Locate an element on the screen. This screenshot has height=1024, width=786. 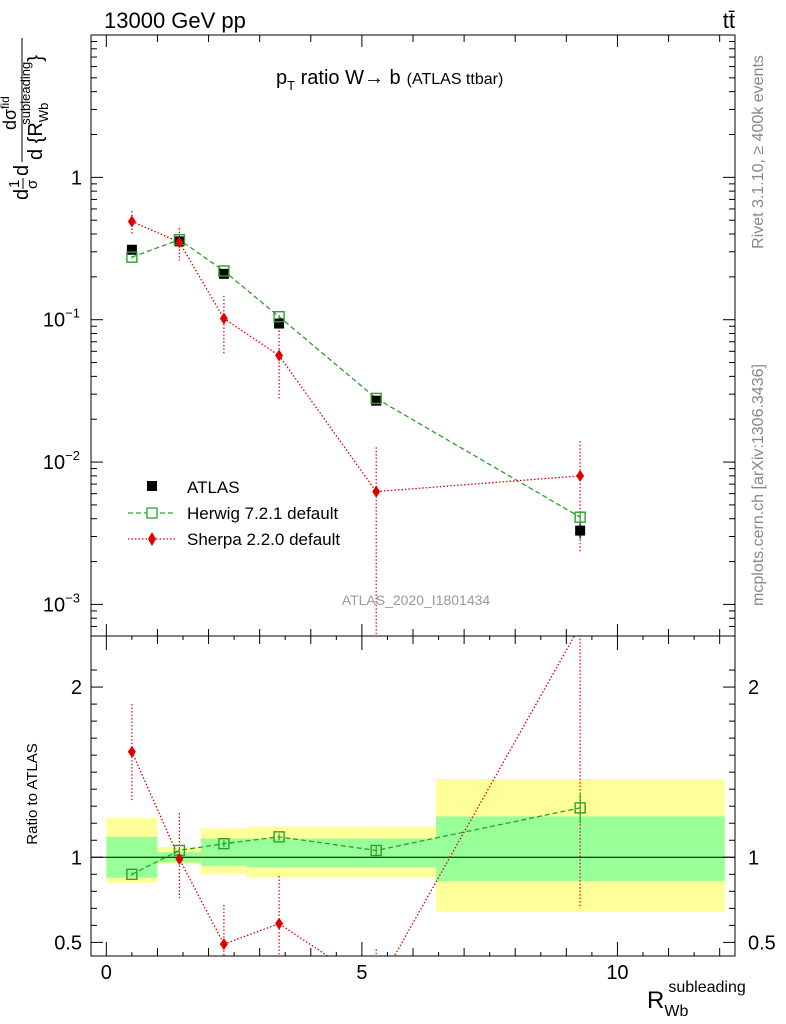
main-y-tick-label: 10⁻¹ is located at coordinates (61, 319).